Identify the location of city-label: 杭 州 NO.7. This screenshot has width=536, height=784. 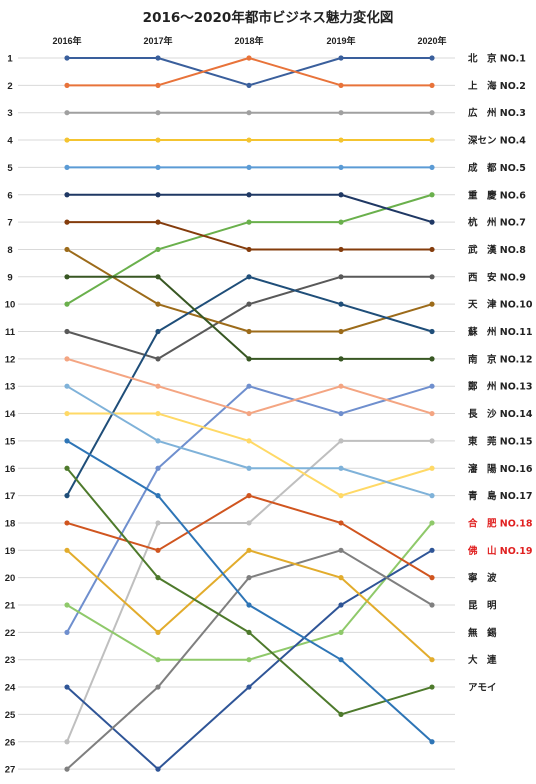
(497, 223).